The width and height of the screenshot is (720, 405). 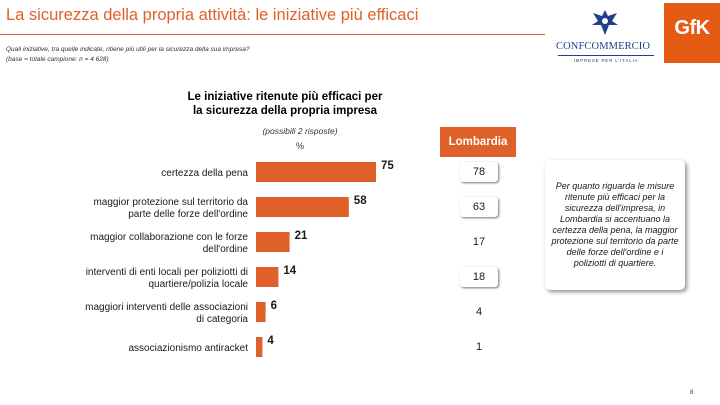 What do you see at coordinates (478, 142) in the screenshot?
I see `lombardia-header: Lombardia` at bounding box center [478, 142].